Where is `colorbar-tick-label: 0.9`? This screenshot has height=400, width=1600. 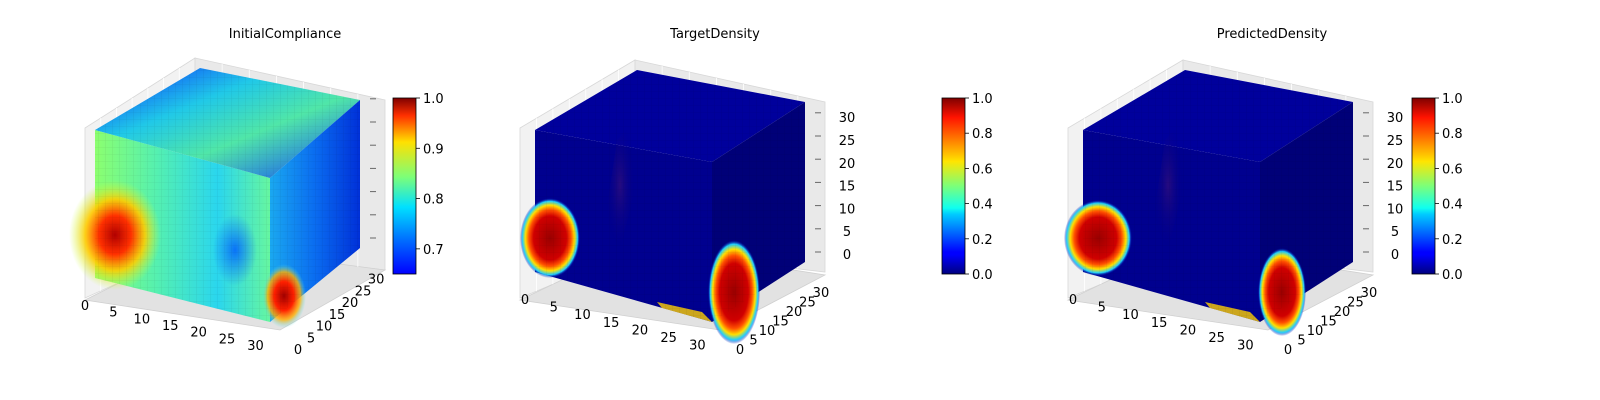
colorbar-tick-label: 0.9 is located at coordinates (433, 149).